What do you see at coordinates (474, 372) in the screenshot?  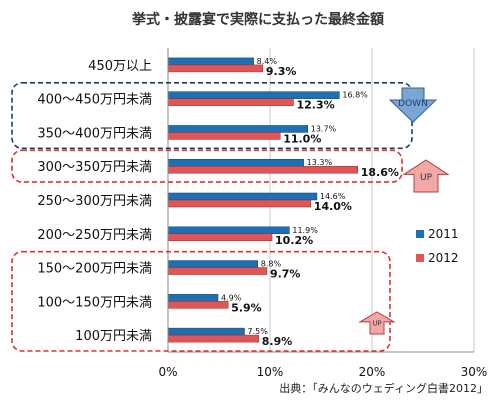 I see `x-tick-label: 30%` at bounding box center [474, 372].